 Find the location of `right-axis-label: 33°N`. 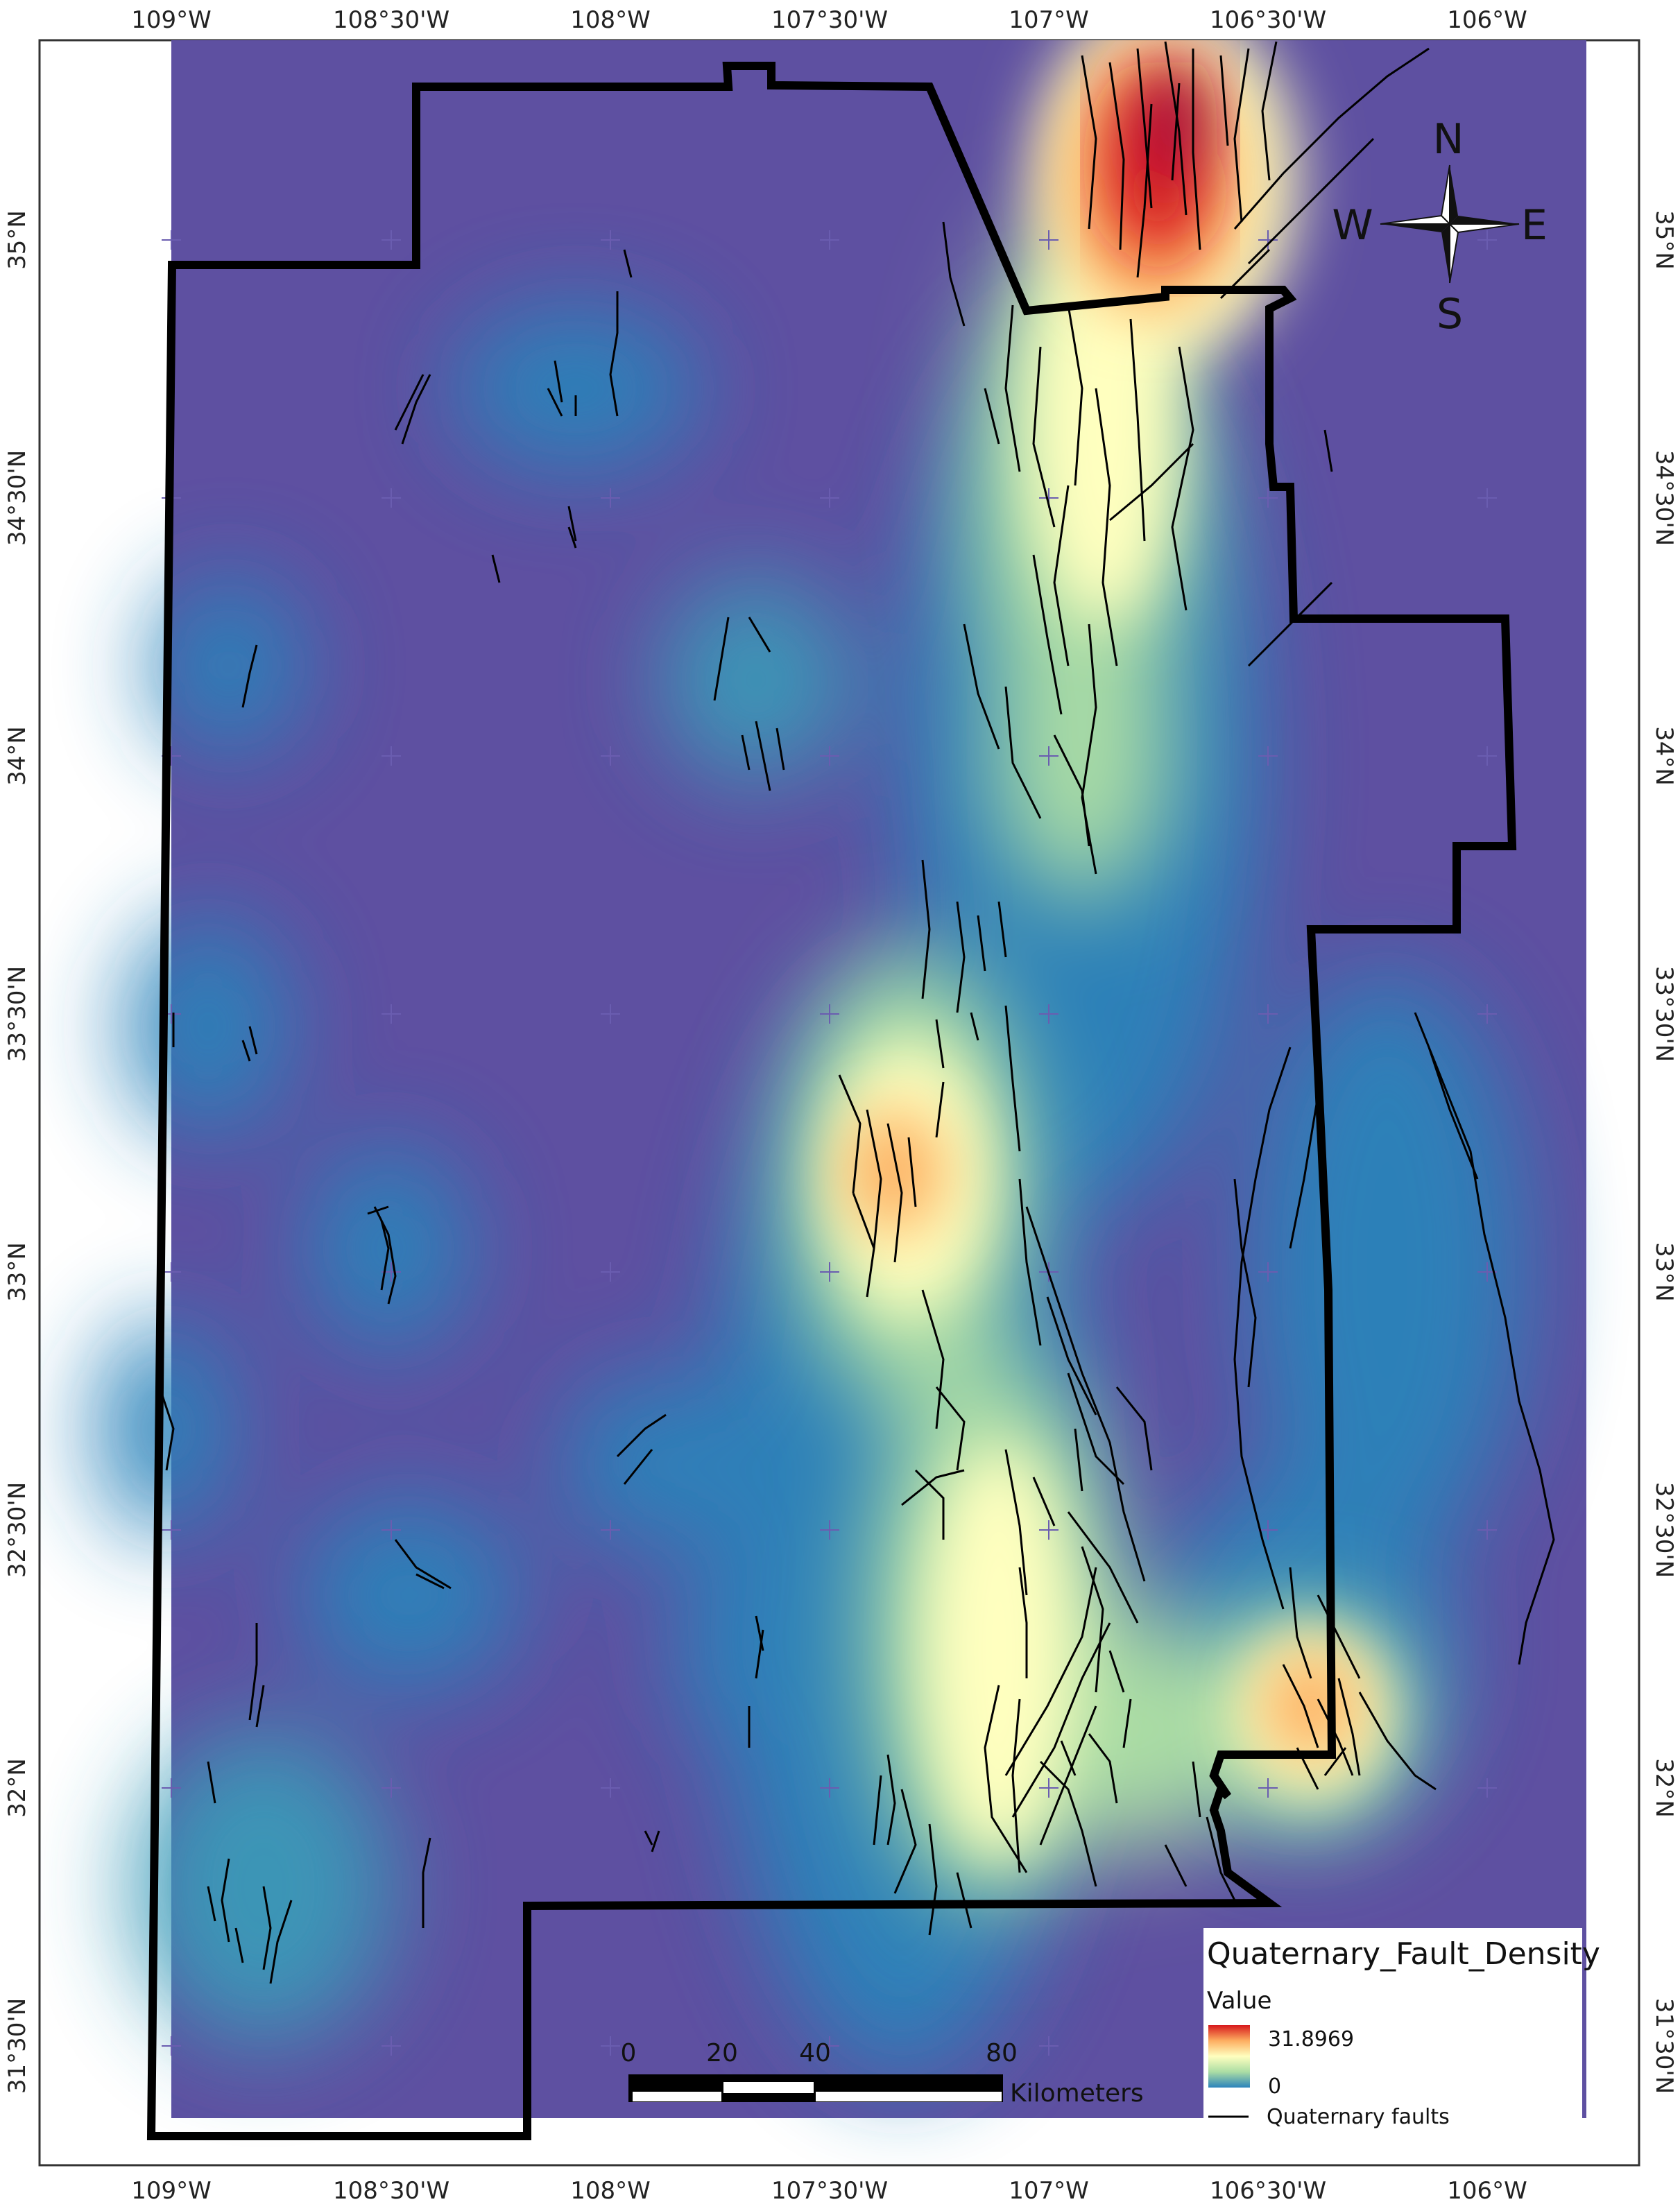

right-axis-label: 33°N is located at coordinates (1664, 1272).